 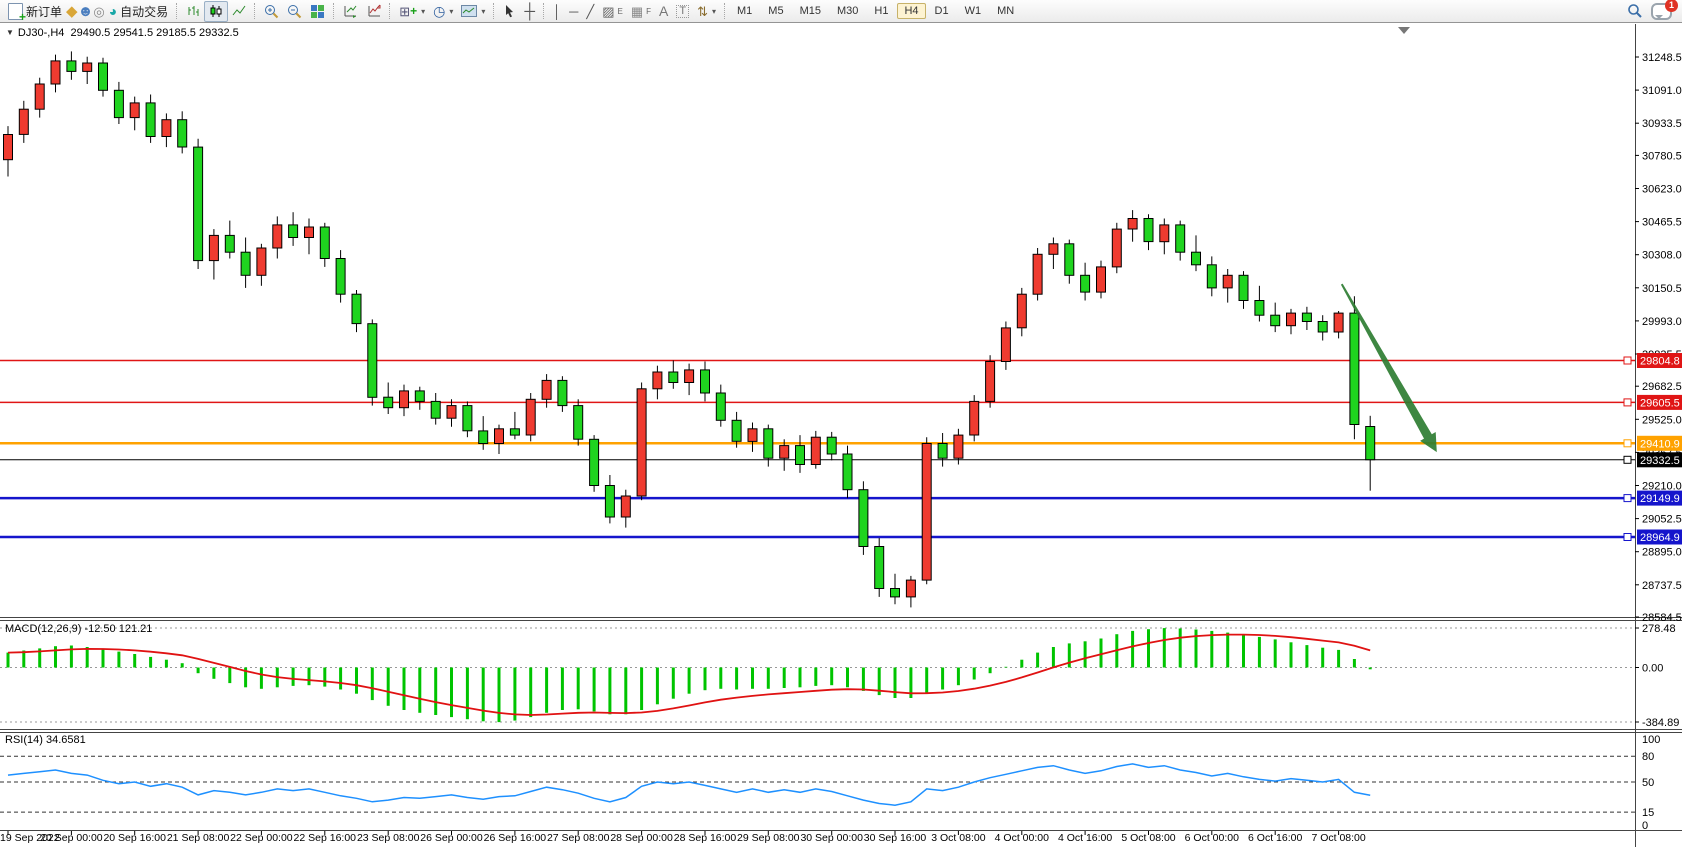 What do you see at coordinates (473, 11) in the screenshot?
I see `template-button: ▾` at bounding box center [473, 11].